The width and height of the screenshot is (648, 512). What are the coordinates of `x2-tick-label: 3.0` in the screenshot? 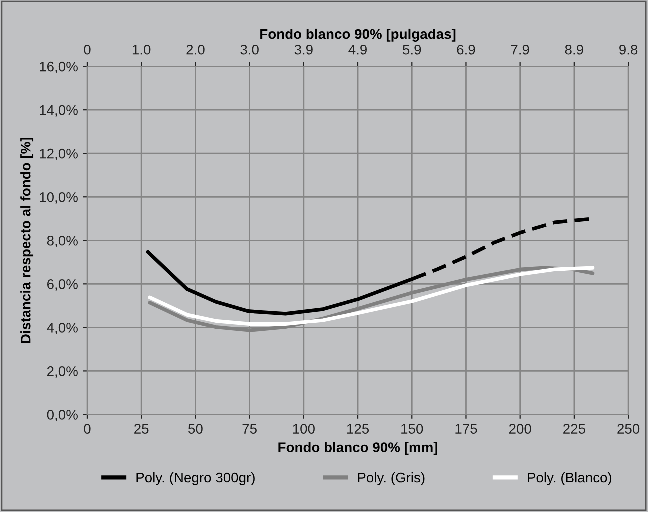 It's located at (249, 49).